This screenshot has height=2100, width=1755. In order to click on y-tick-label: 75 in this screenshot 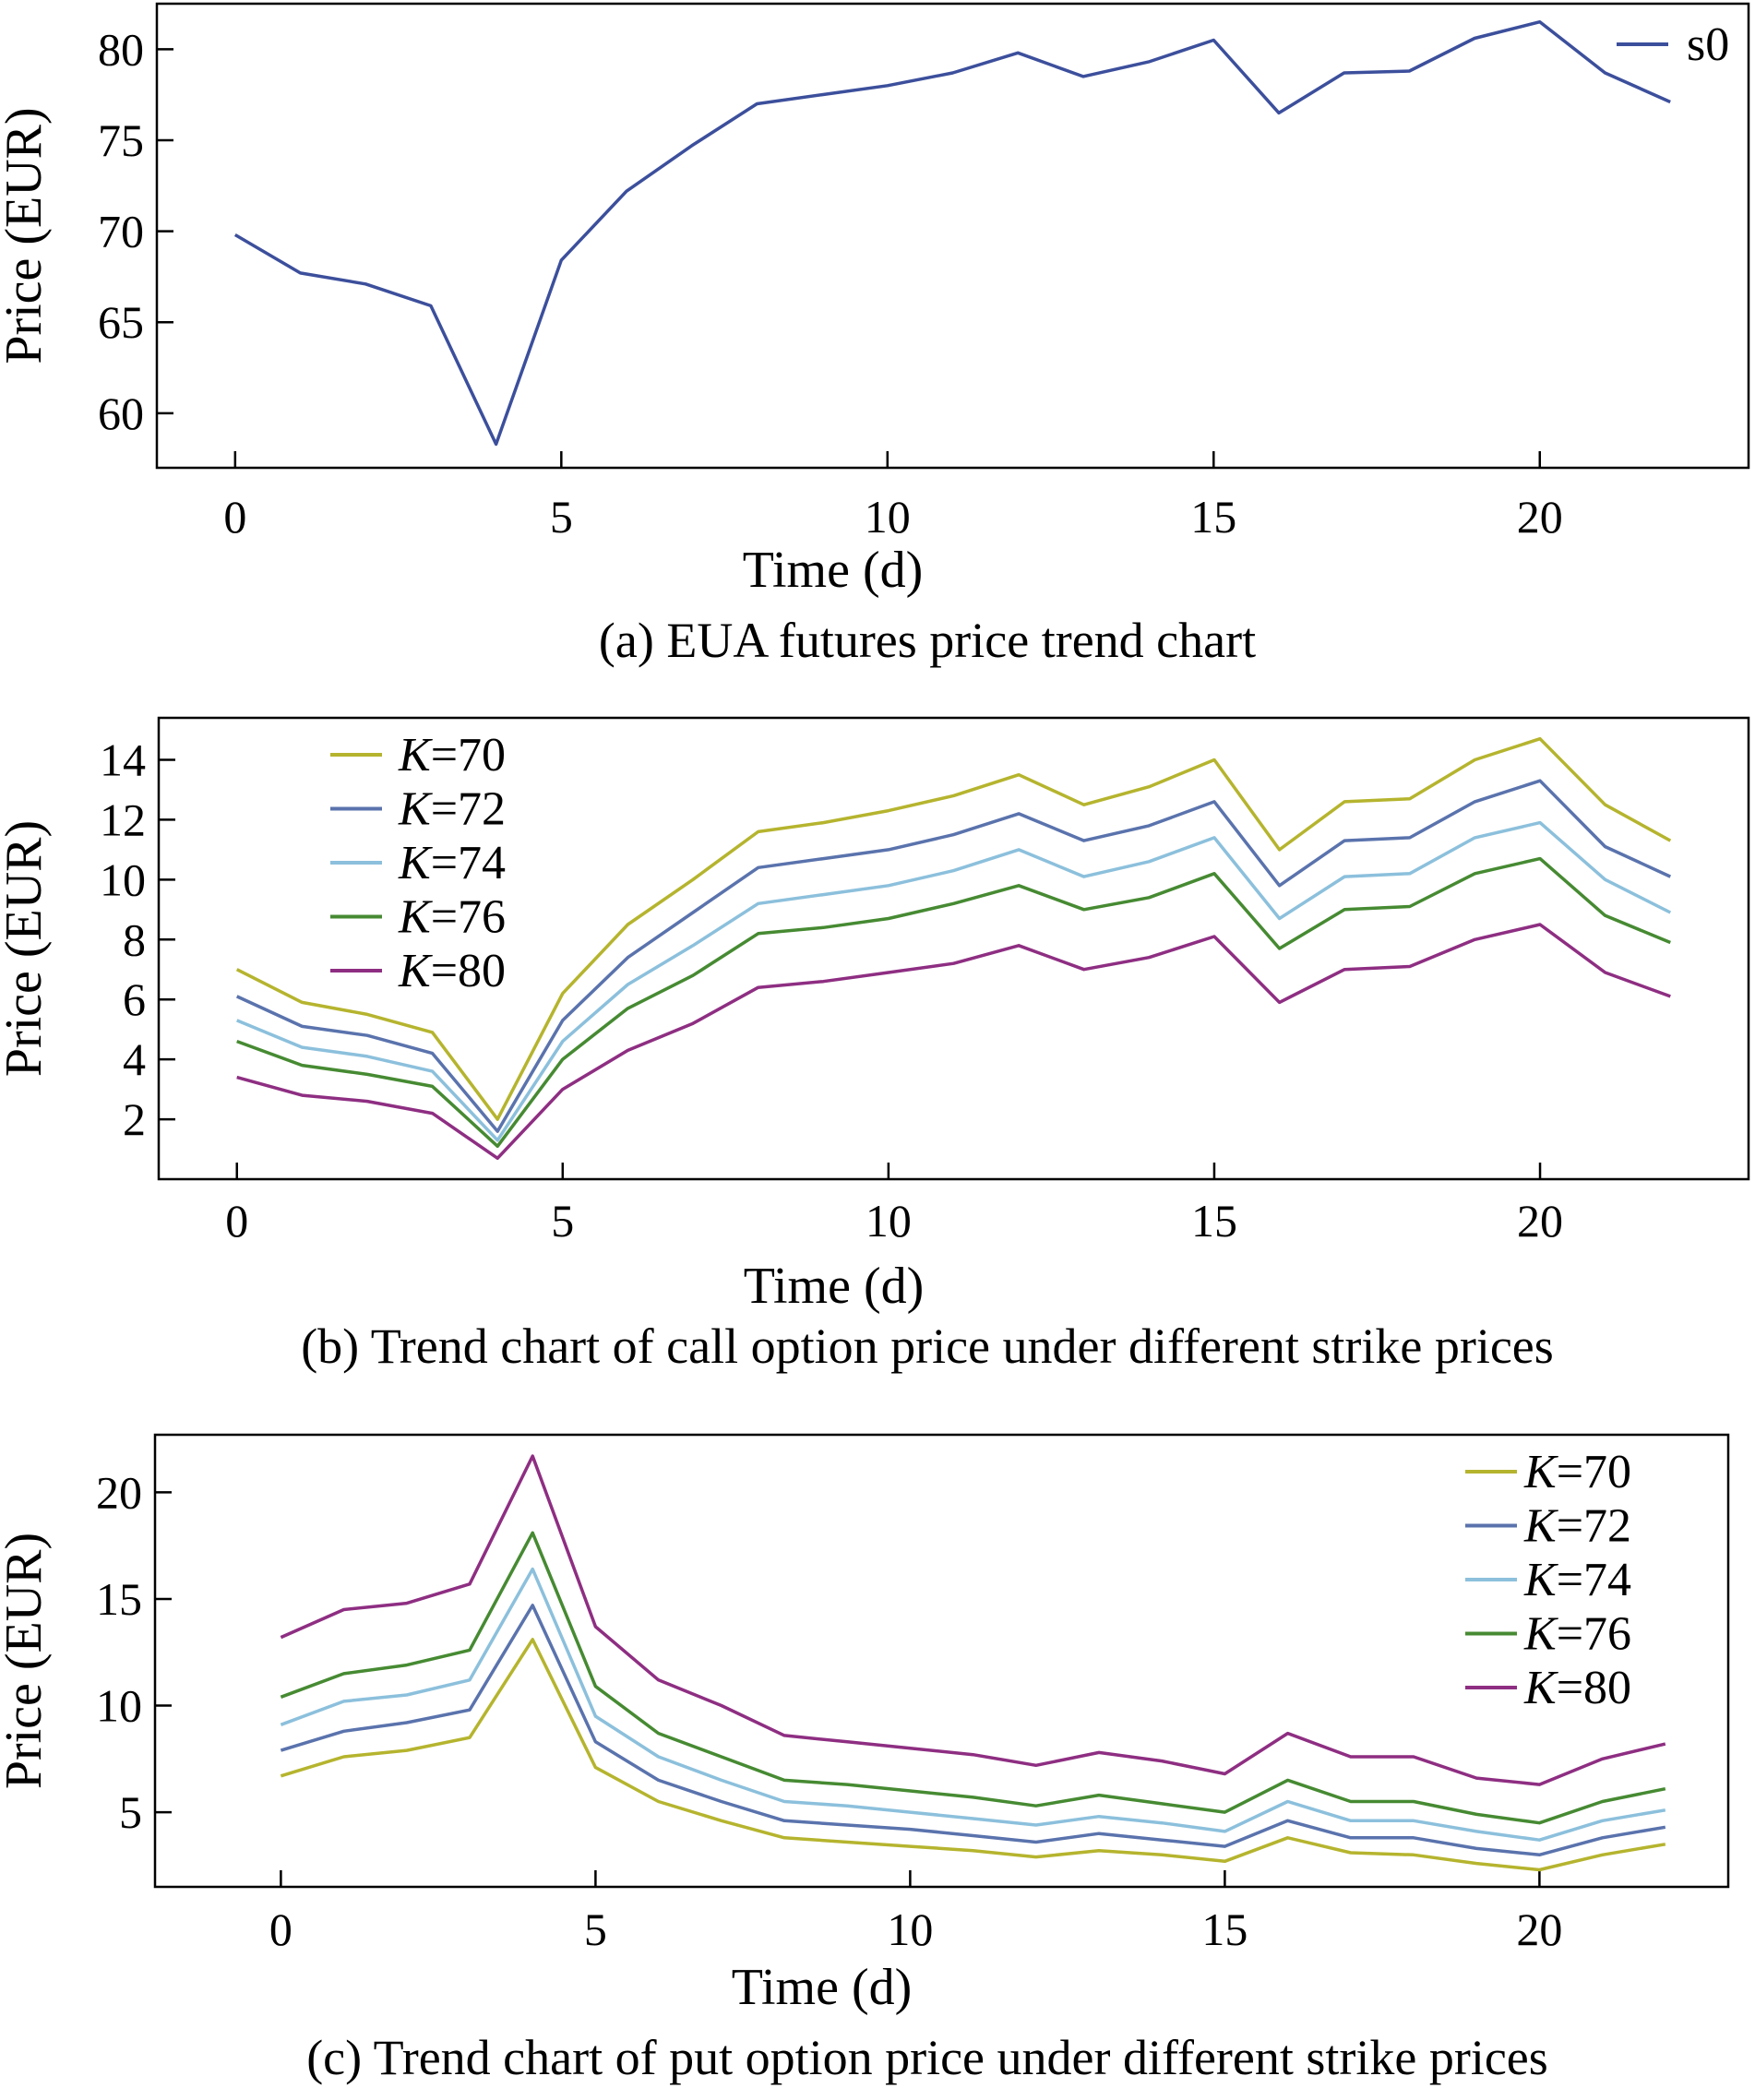, I will do `click(121, 140)`.